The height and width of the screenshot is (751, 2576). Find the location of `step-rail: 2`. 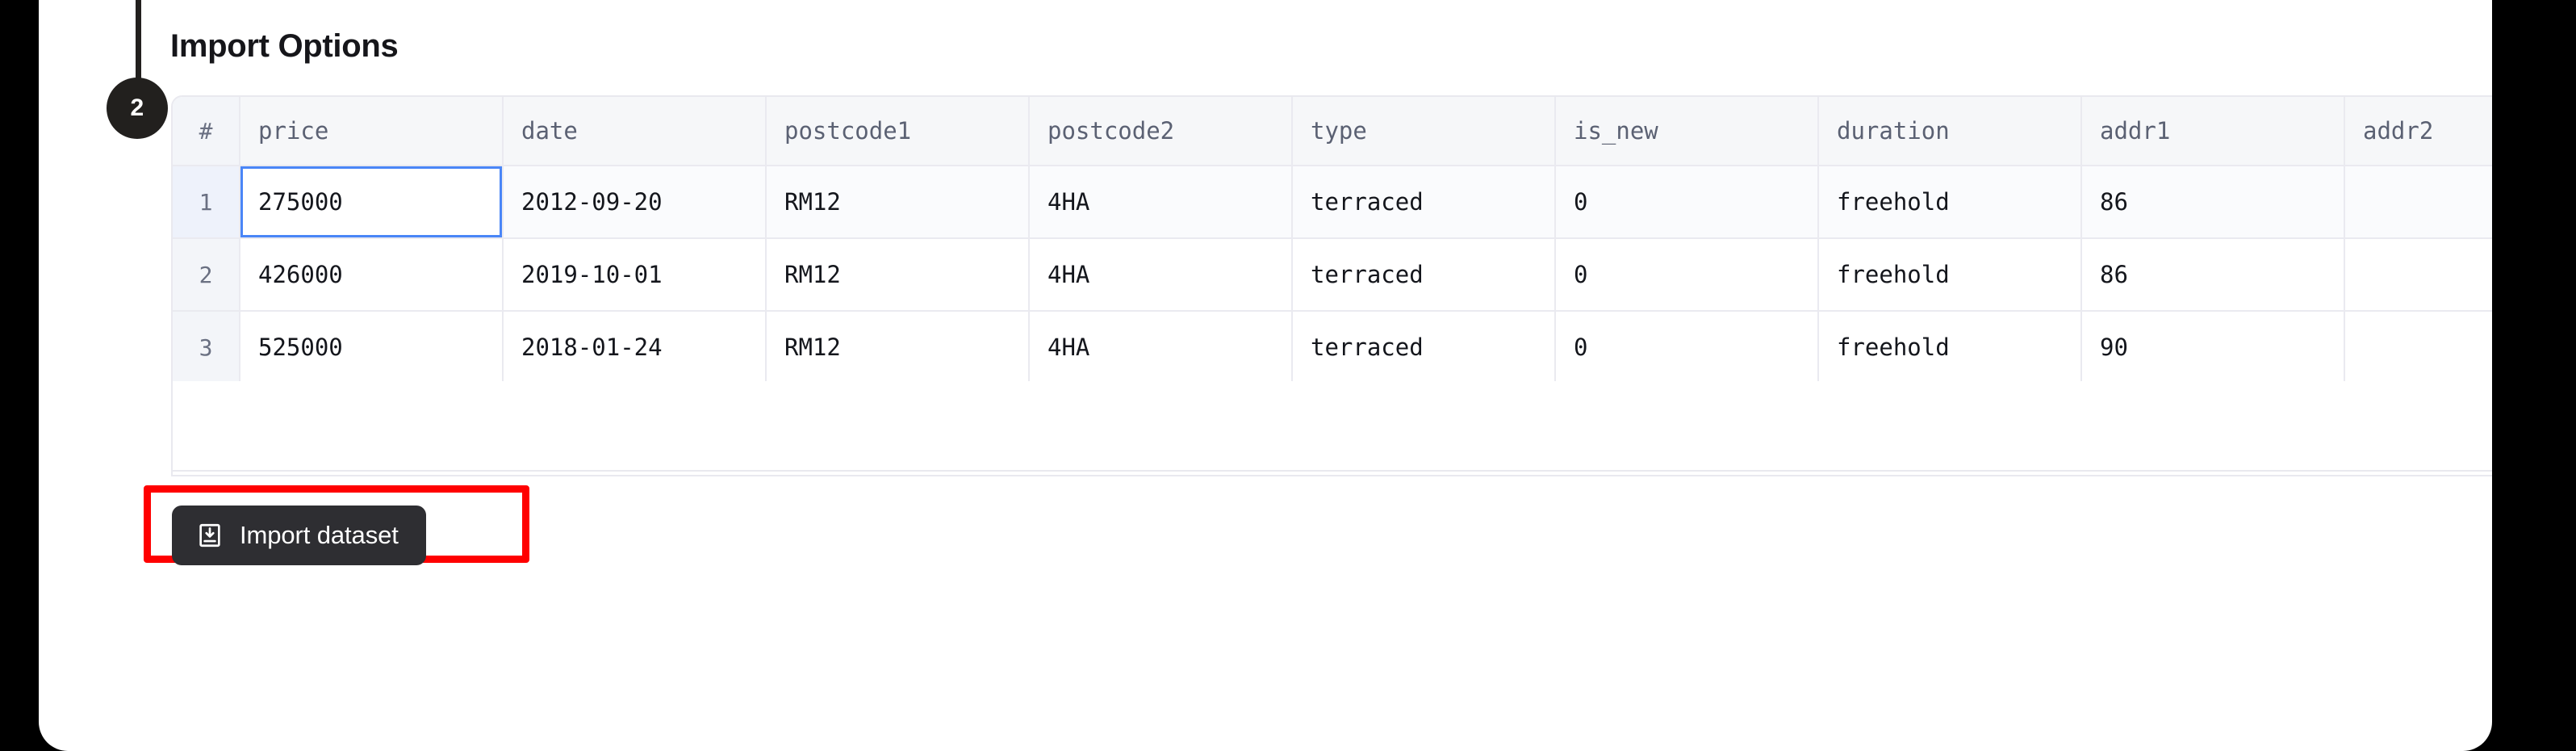

step-rail: 2 is located at coordinates (155, 76).